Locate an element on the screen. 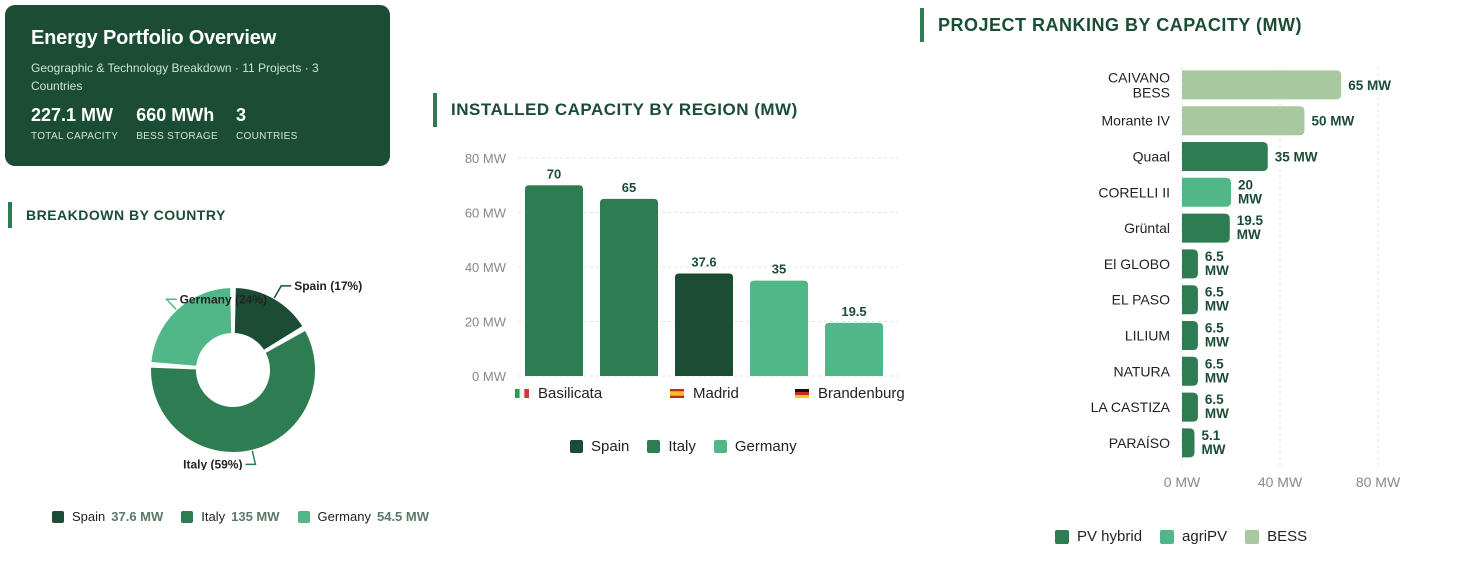  ranking-chart-title: PROJECT RANKING BY CAPACITY (MW) is located at coordinates (1111, 25).